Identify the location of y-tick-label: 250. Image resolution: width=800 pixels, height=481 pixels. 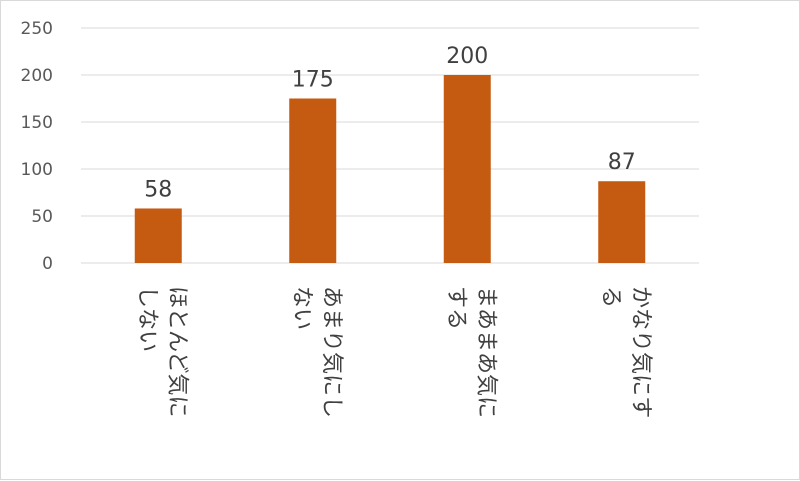
(37, 29).